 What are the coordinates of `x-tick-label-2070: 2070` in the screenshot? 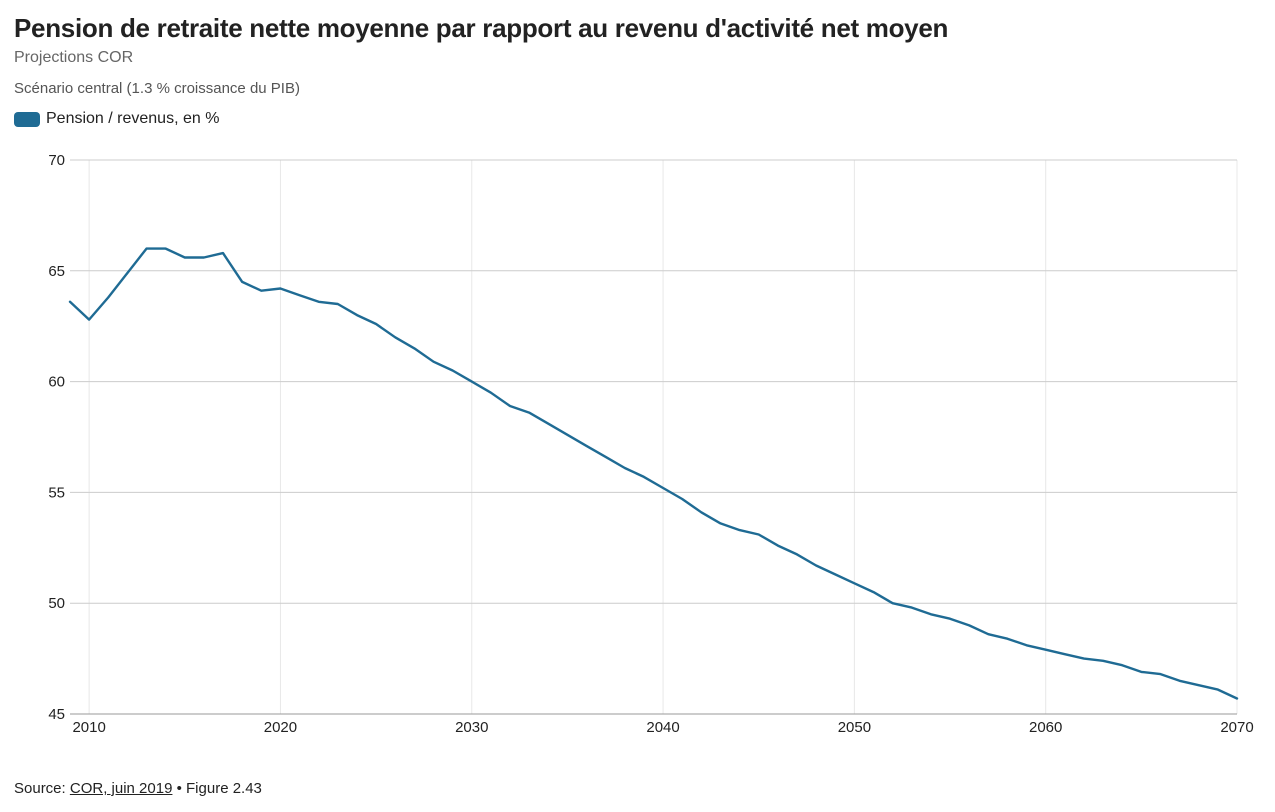 It's located at (1236, 727).